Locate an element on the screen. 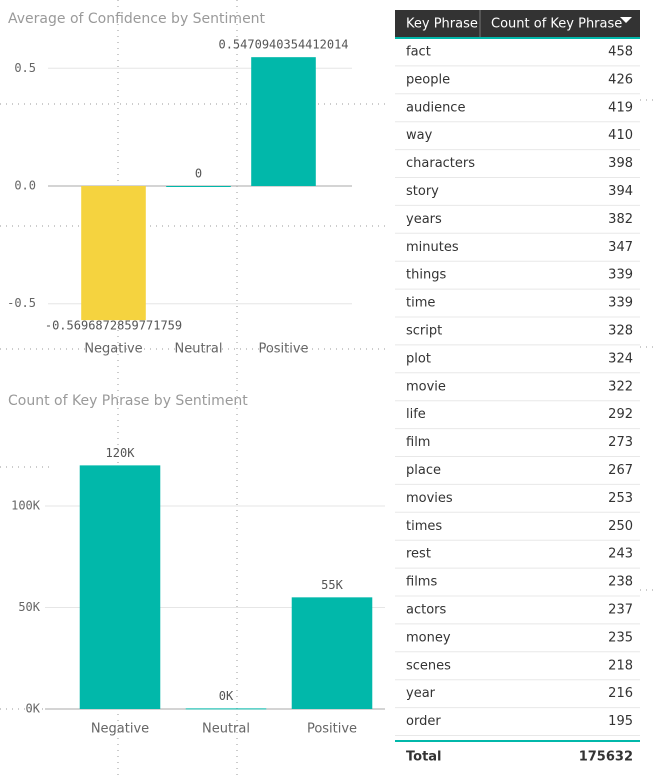  y-tick-label: 0.0 is located at coordinates (25, 186).